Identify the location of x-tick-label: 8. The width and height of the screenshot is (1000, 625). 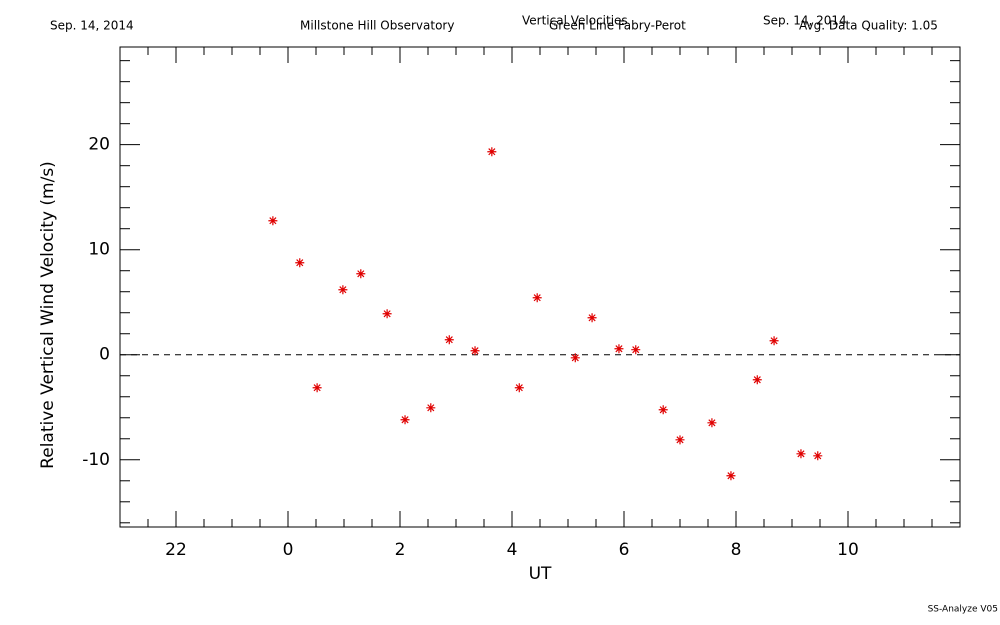
(736, 550).